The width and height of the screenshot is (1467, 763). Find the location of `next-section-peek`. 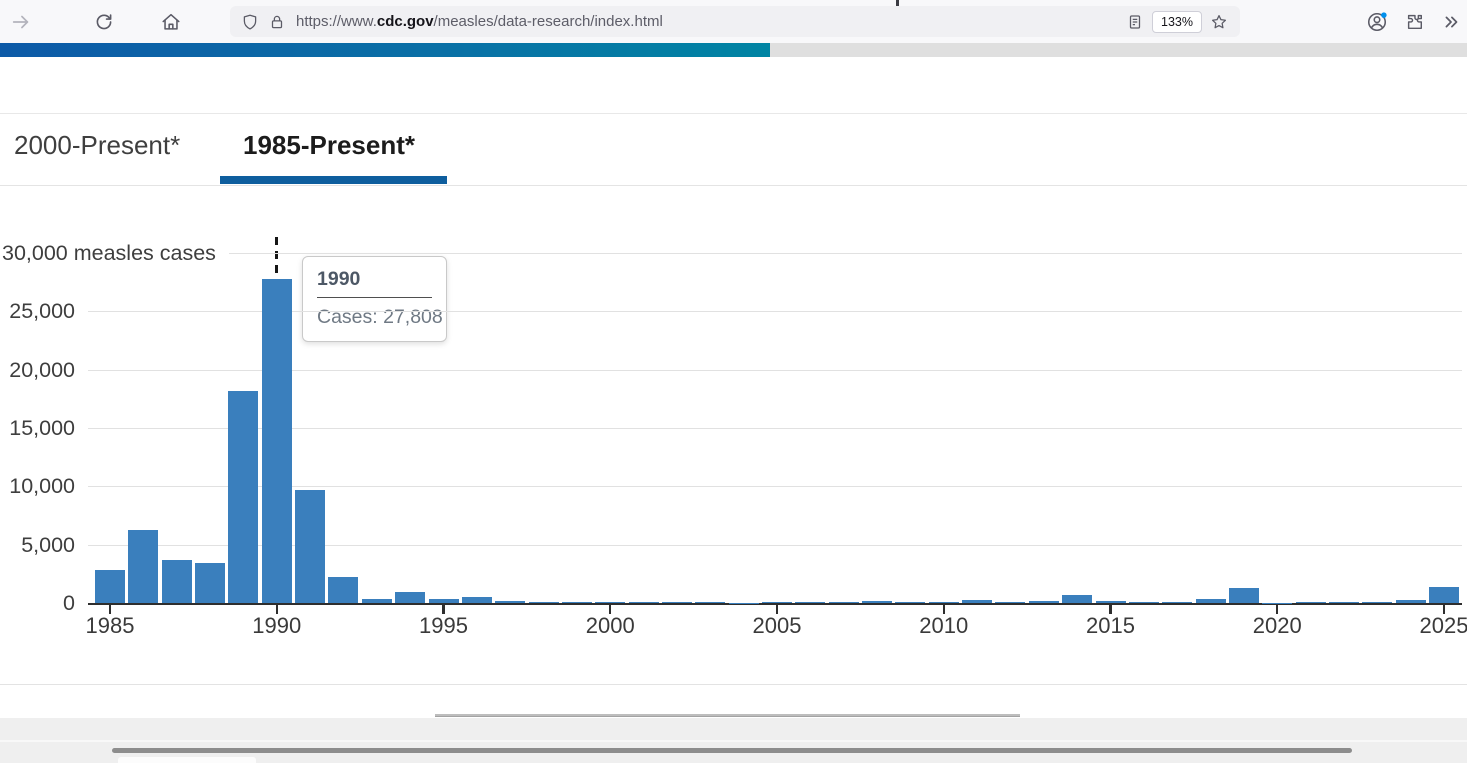

next-section-peek is located at coordinates (187, 760).